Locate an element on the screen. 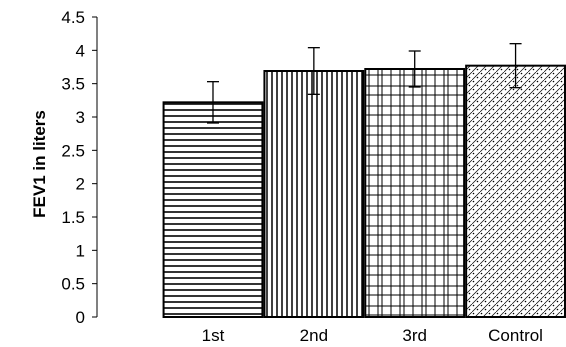 This screenshot has width=566, height=347. bar-1st is located at coordinates (213, 210).